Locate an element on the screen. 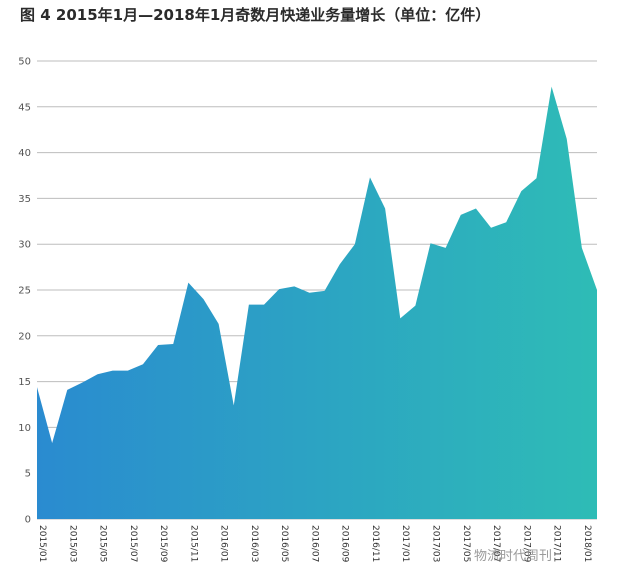  x-tick-label: 2016/05 is located at coordinates (284, 543).